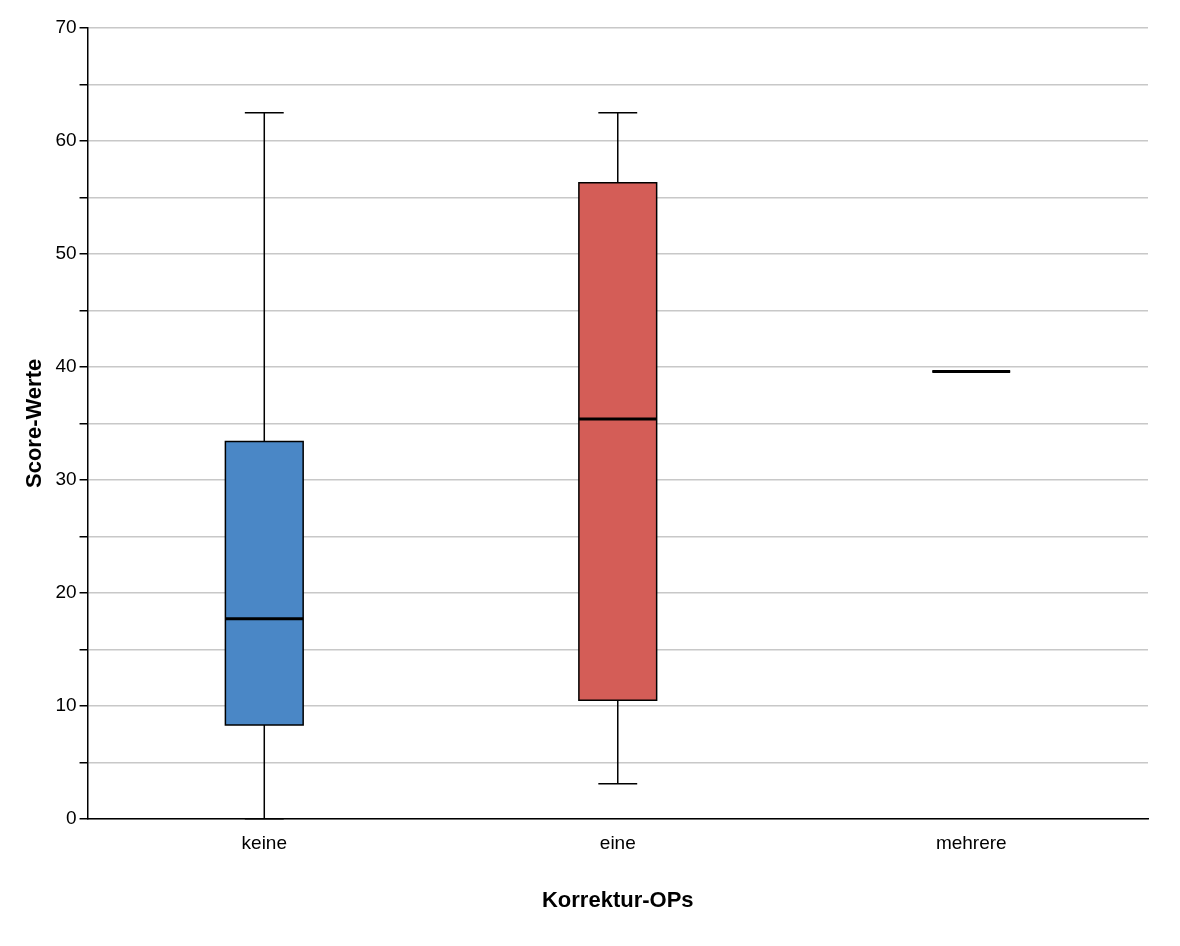 This screenshot has height=946, width=1180. I want to click on y-tick-label: 50, so click(66, 253).